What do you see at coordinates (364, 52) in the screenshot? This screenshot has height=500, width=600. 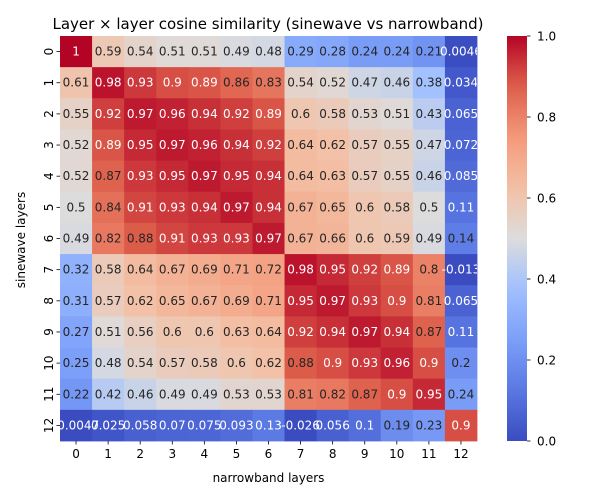 I see `cell-value-label: 0.24` at bounding box center [364, 52].